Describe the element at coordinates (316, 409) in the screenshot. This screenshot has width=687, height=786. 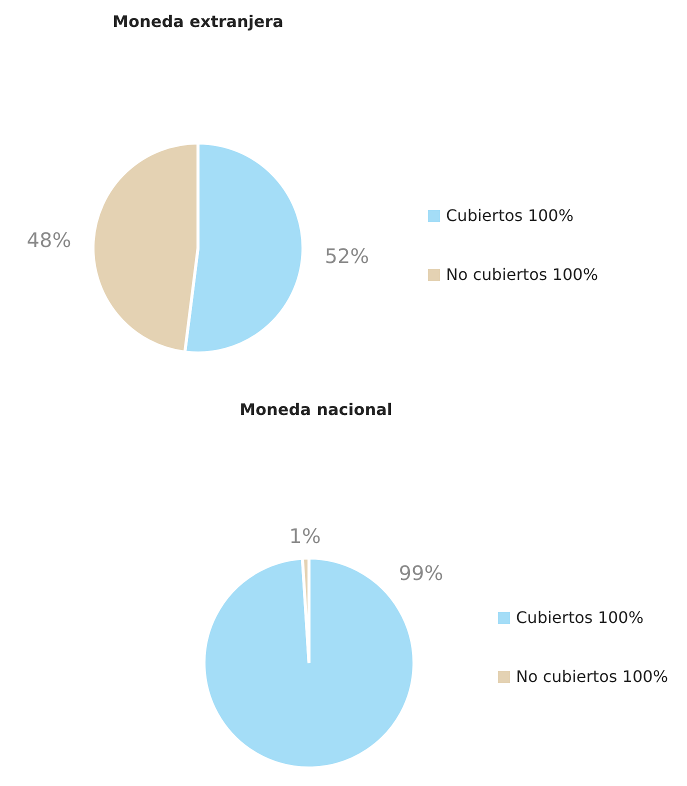
I see `chart-title: Moneda nacional` at that location.